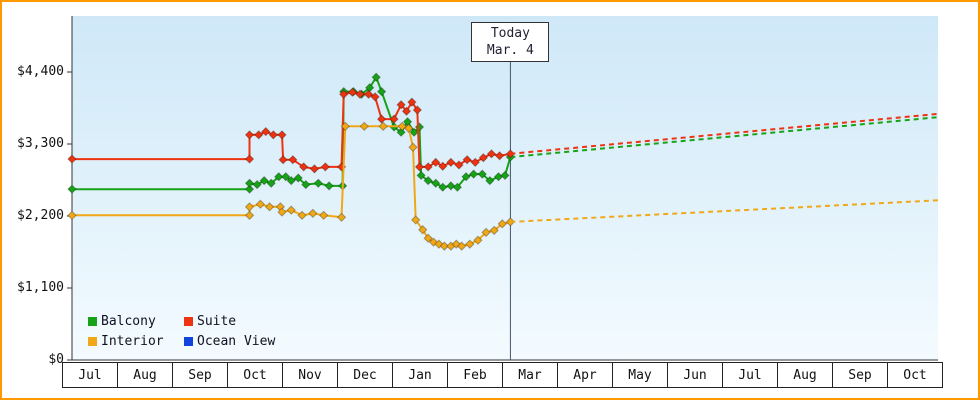 This screenshot has width=980, height=400. Describe the element at coordinates (724, 137) in the screenshot. I see `forecast-line-balcony` at that location.